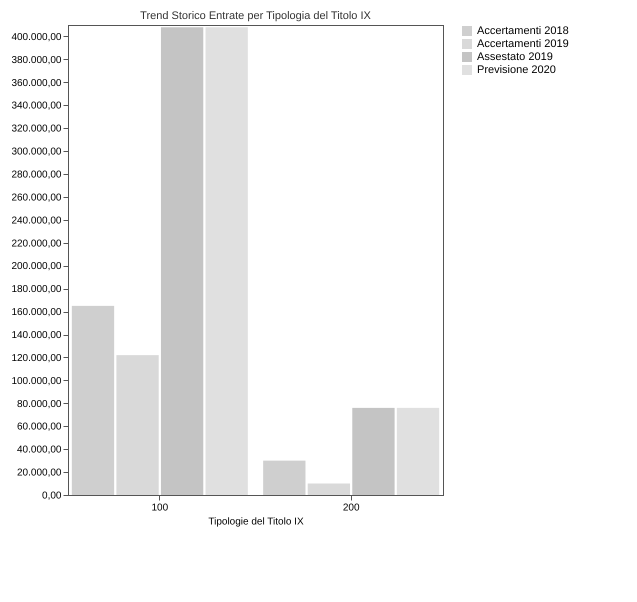 The image size is (637, 602). What do you see at coordinates (36, 175) in the screenshot?
I see `y-tick-label: 280.000,00` at bounding box center [36, 175].